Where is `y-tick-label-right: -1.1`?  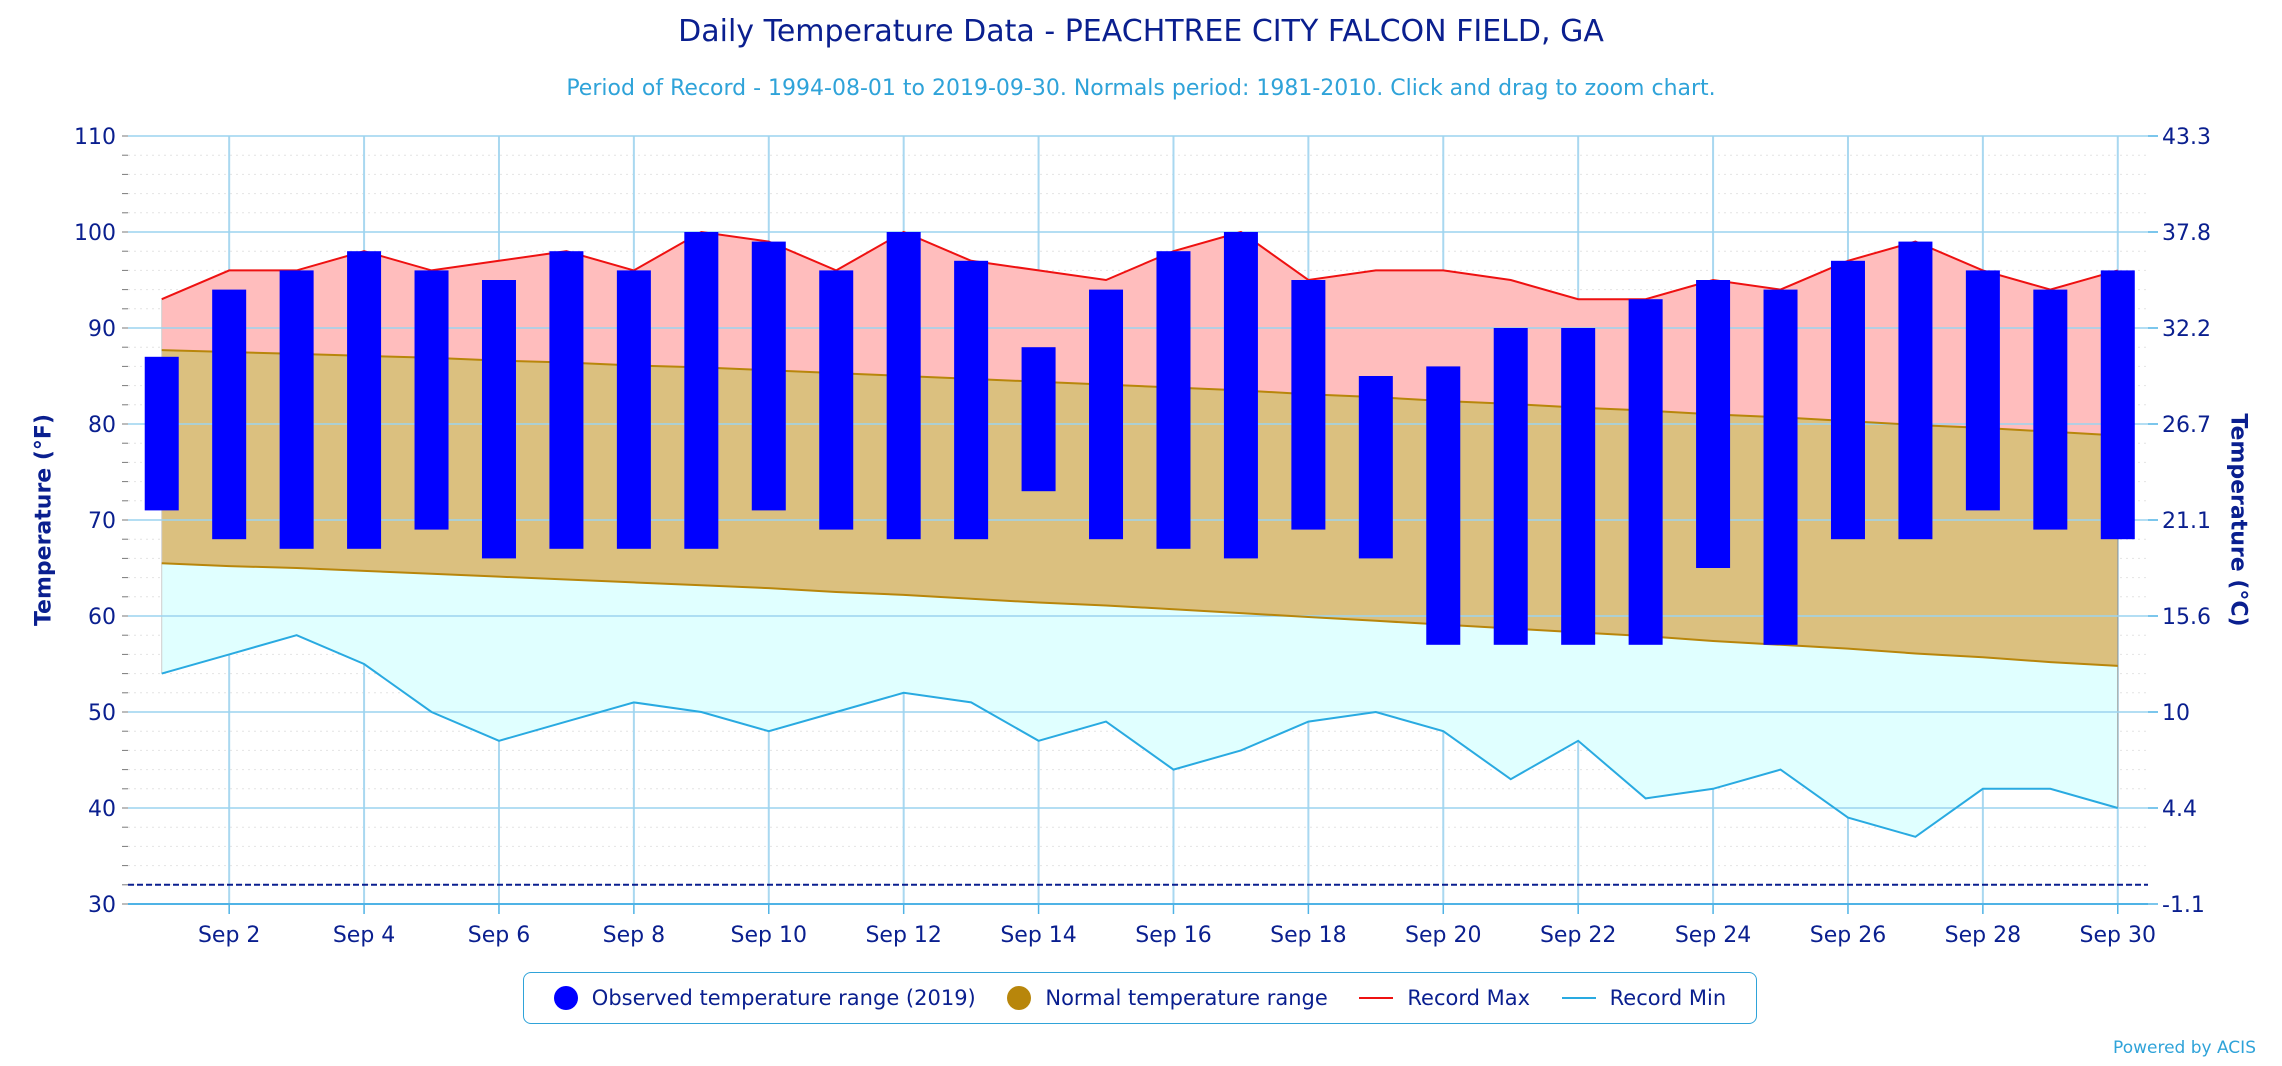 y-tick-label-right: -1.1 is located at coordinates (2183, 905).